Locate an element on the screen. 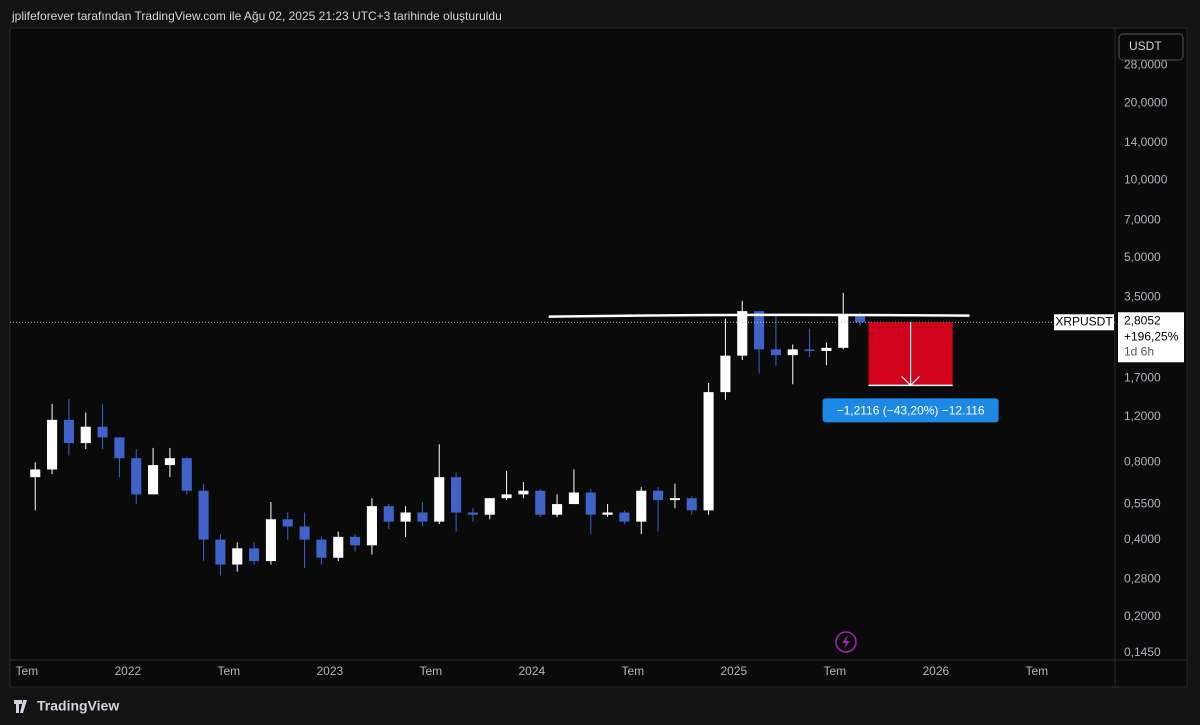 The height and width of the screenshot is (725, 1200). currency-button is located at coordinates (1151, 47).